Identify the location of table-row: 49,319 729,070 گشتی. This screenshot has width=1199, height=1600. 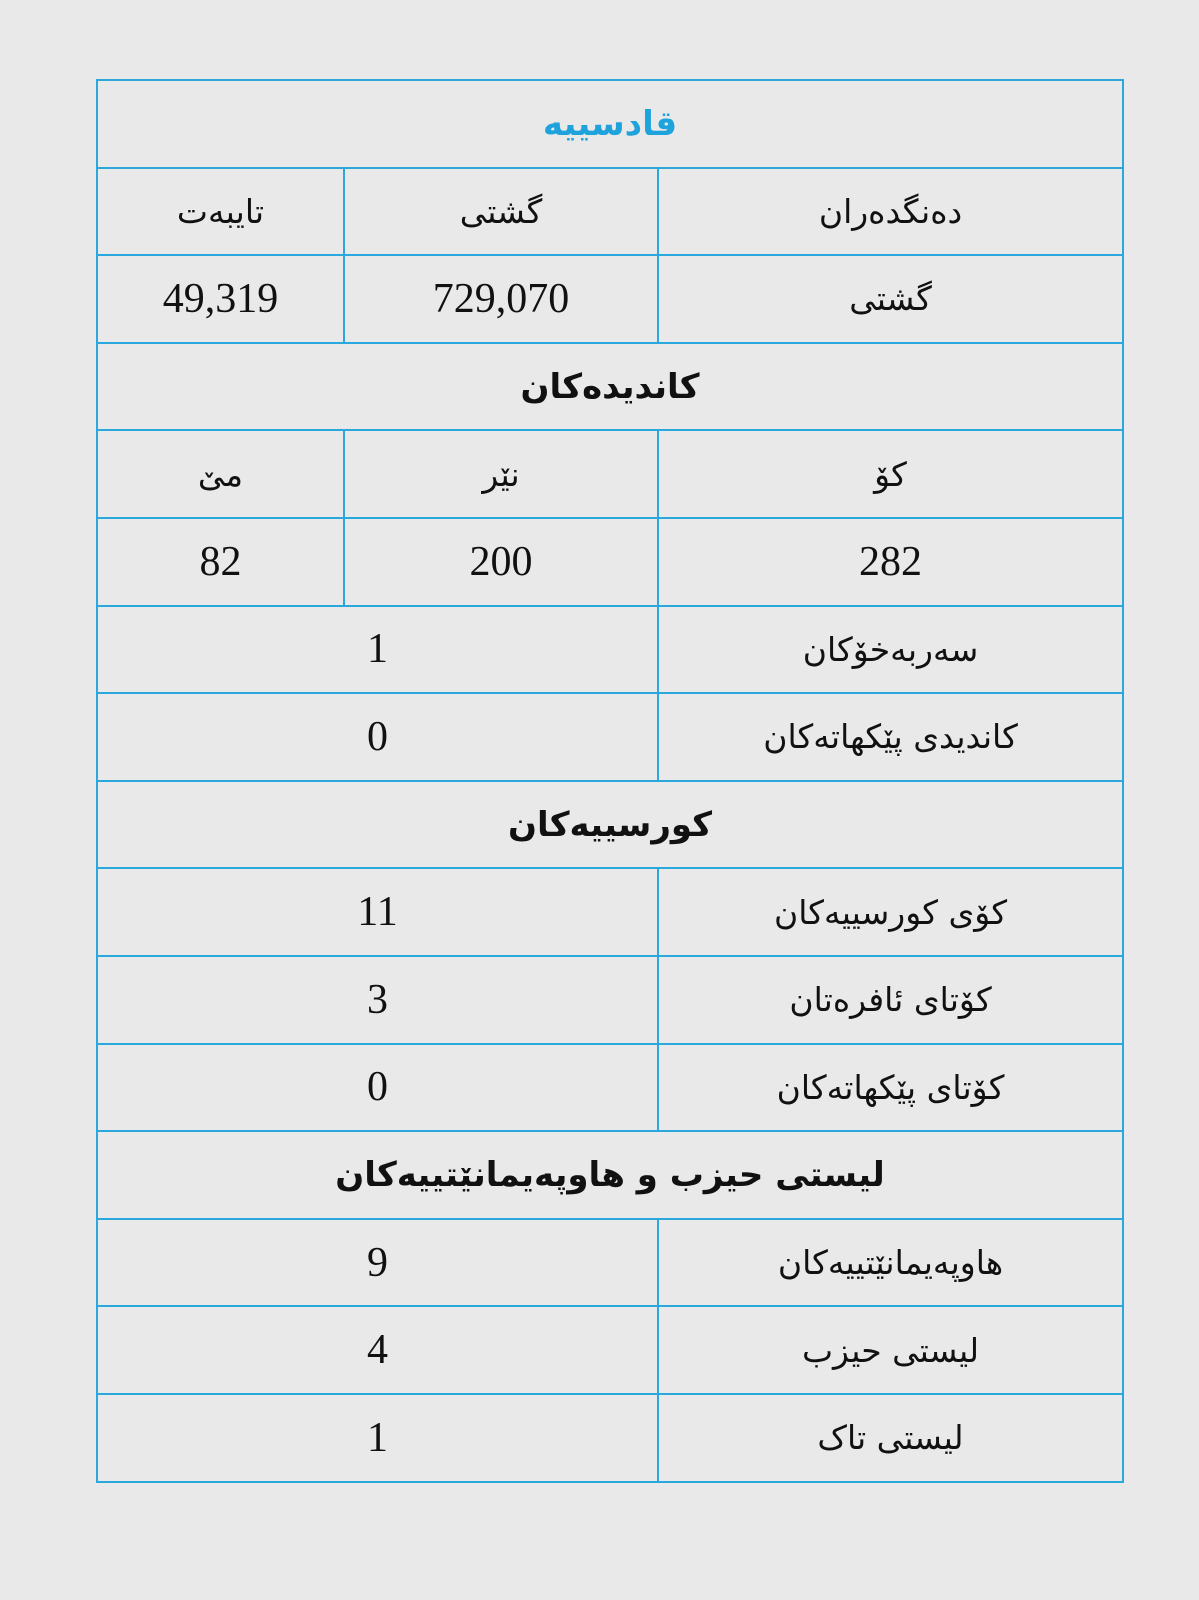
(610, 299).